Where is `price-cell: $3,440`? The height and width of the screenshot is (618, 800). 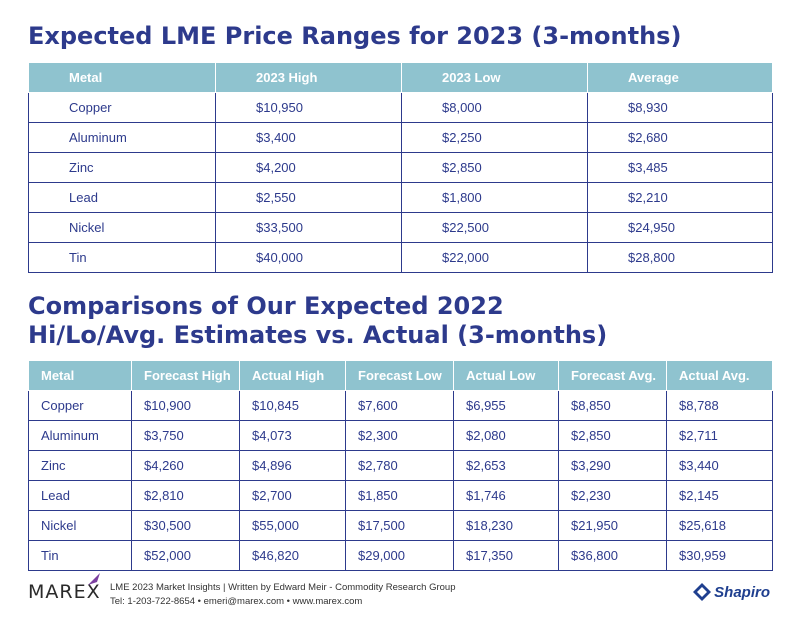
price-cell: $3,440 is located at coordinates (719, 465).